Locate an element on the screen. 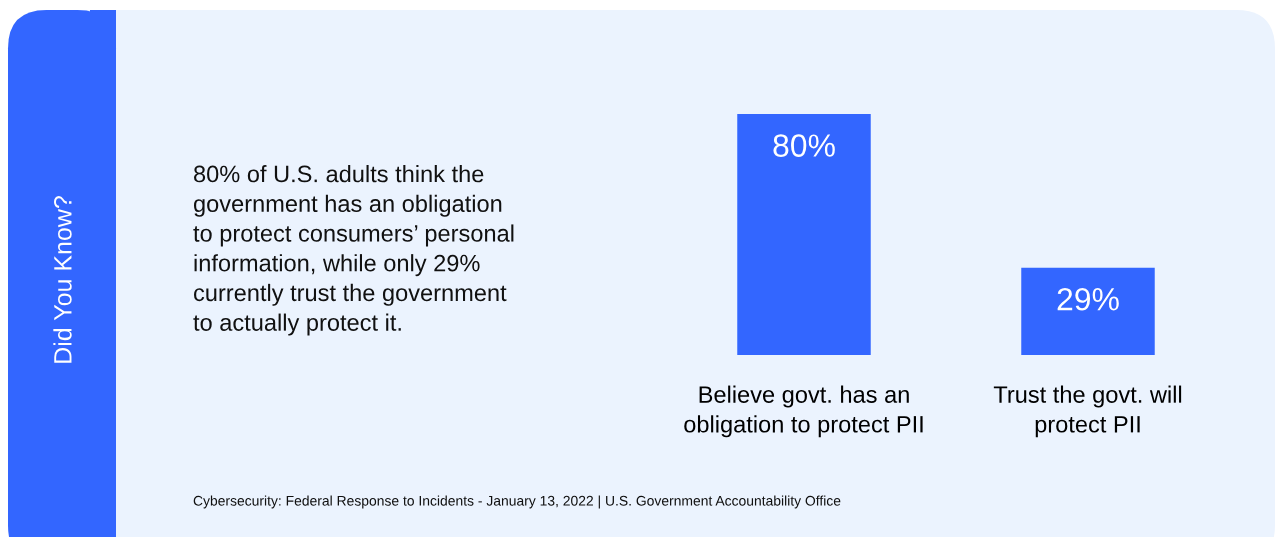 This screenshot has height=537, width=1283. text: 80% of U.S. adults think the government has an obligation to protect consumers’ personal information, while only 29% currently trust the government to actually protect it. is located at coordinates (353, 250).